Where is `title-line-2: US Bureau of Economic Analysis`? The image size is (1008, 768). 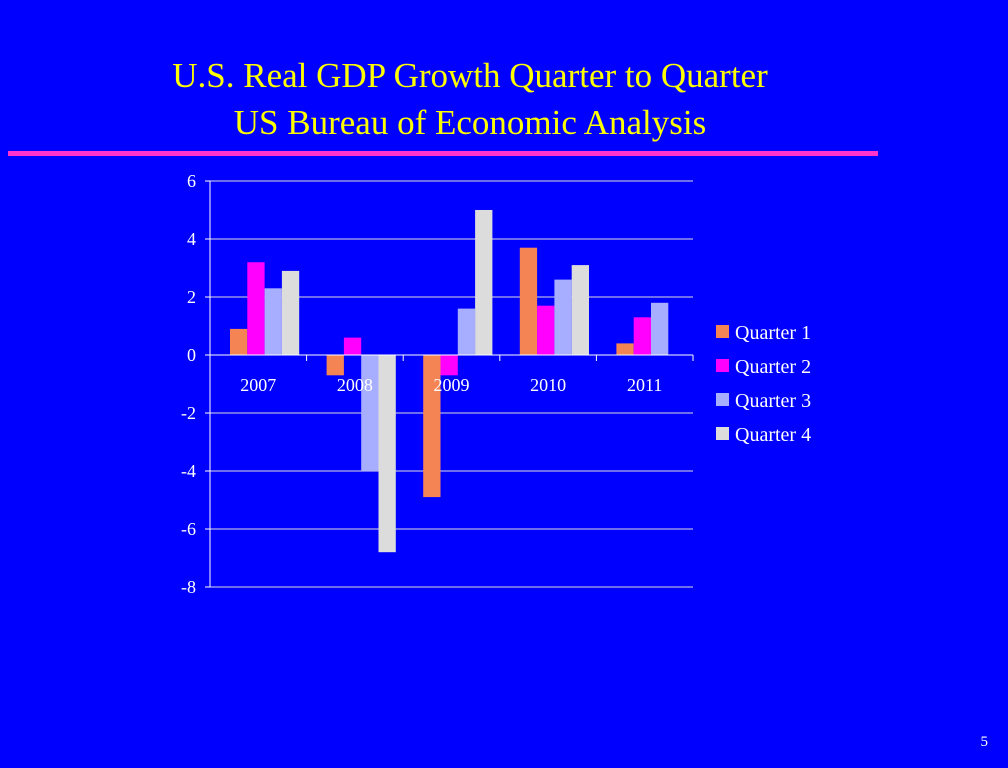 title-line-2: US Bureau of Economic Analysis is located at coordinates (470, 122).